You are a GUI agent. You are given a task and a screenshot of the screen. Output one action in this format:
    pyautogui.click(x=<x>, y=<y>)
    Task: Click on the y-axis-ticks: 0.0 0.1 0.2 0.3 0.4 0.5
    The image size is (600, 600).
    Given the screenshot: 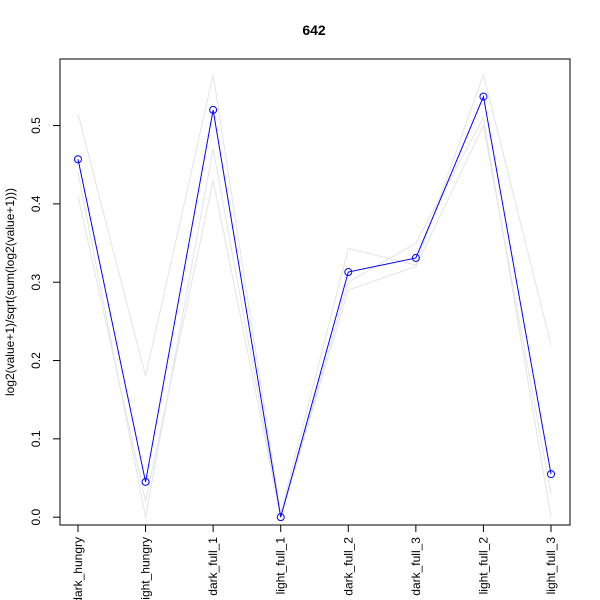 What is the action you would take?
    pyautogui.click(x=44, y=321)
    